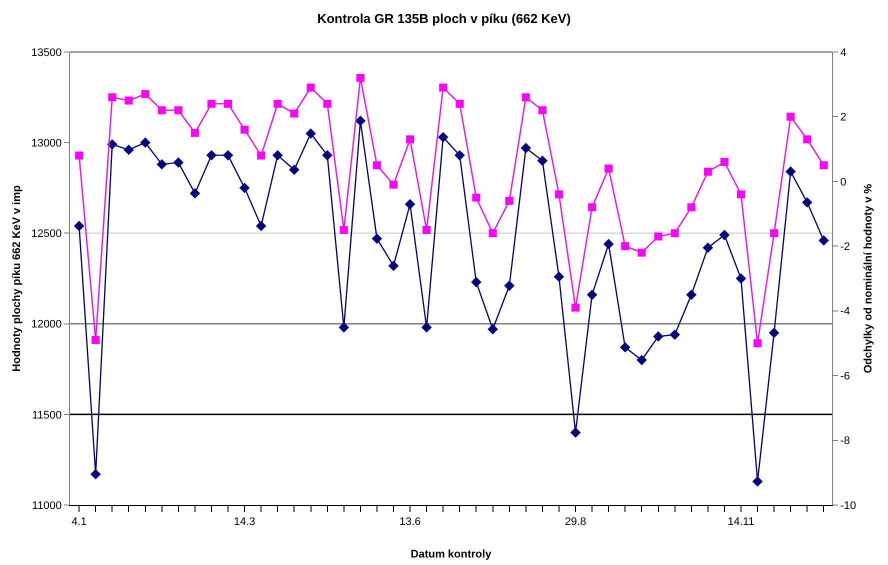 The height and width of the screenshot is (565, 888). I want to click on y-tick-label: 11000, so click(47, 506).